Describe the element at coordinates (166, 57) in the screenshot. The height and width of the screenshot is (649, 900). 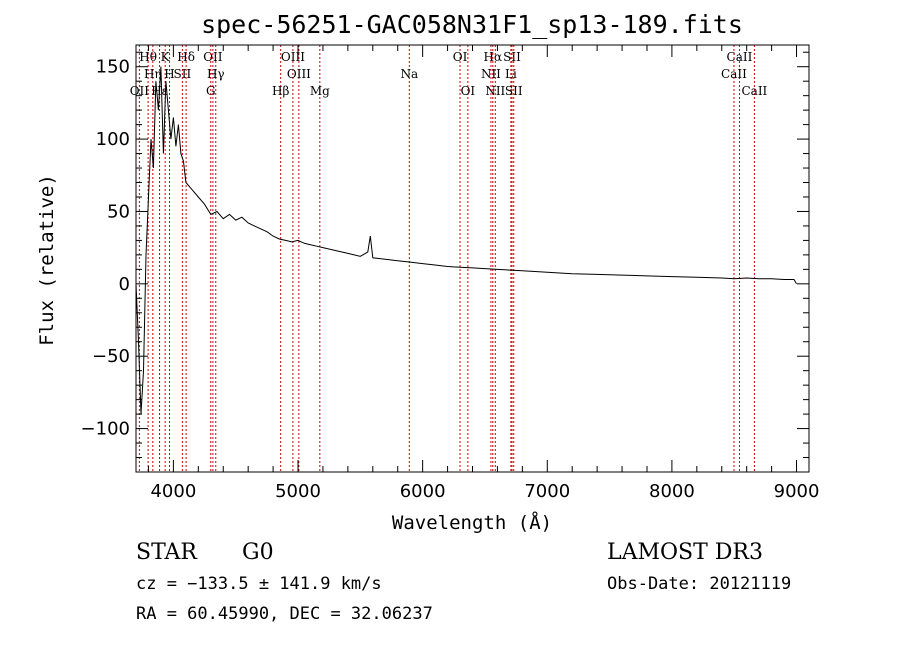
I see `spectral-line-label: K` at that location.